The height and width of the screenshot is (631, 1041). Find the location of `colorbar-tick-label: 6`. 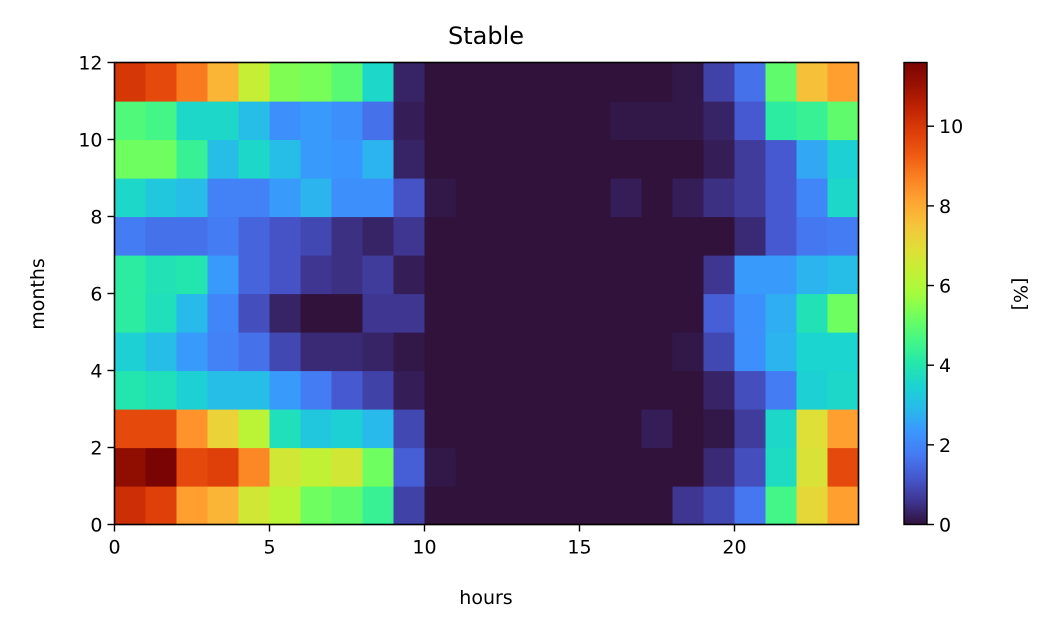

colorbar-tick-label: 6 is located at coordinates (945, 287).